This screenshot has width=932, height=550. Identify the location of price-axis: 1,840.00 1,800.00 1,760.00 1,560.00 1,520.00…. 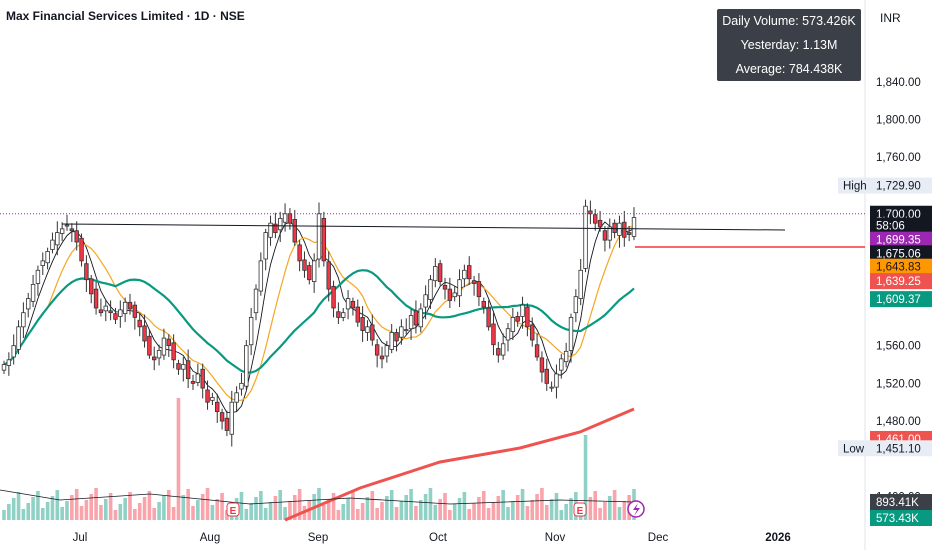
(898, 290).